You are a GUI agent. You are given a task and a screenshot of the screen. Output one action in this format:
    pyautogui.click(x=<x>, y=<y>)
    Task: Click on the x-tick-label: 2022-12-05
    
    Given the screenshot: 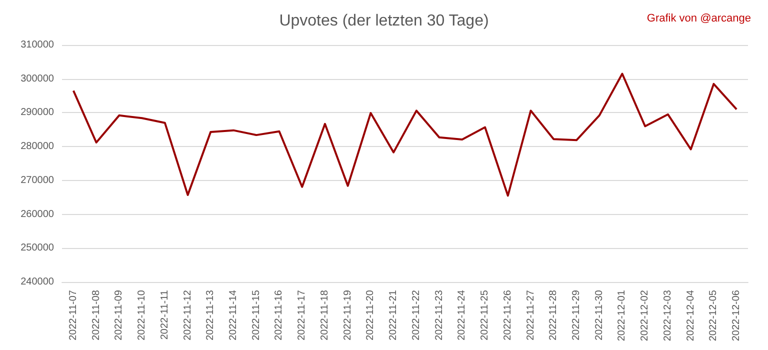 What is the action you would take?
    pyautogui.click(x=714, y=316)
    